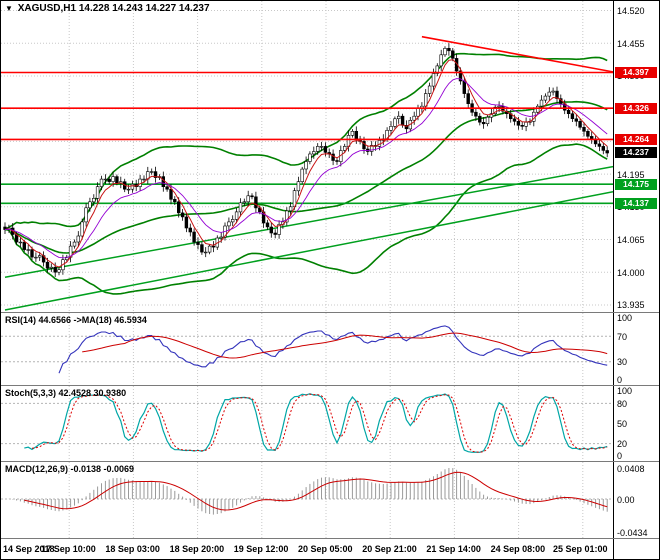 This screenshot has height=560, width=660. Describe the element at coordinates (9, 8) in the screenshot. I see `symbol-marker-icon: ▼` at that location.